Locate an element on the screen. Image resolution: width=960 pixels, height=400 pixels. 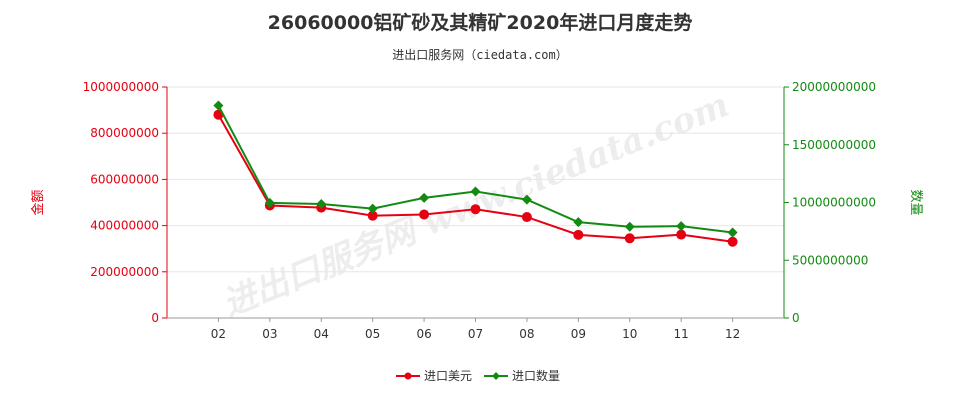
left-tick-label: 0 is located at coordinates (155, 318).